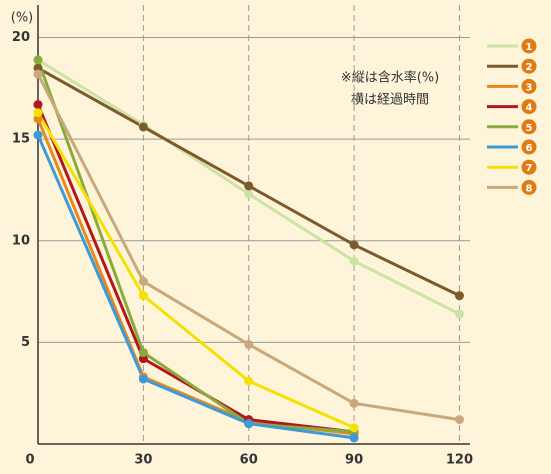 The height and width of the screenshot is (474, 551). I want to click on y-tick-label: 5, so click(25, 342).